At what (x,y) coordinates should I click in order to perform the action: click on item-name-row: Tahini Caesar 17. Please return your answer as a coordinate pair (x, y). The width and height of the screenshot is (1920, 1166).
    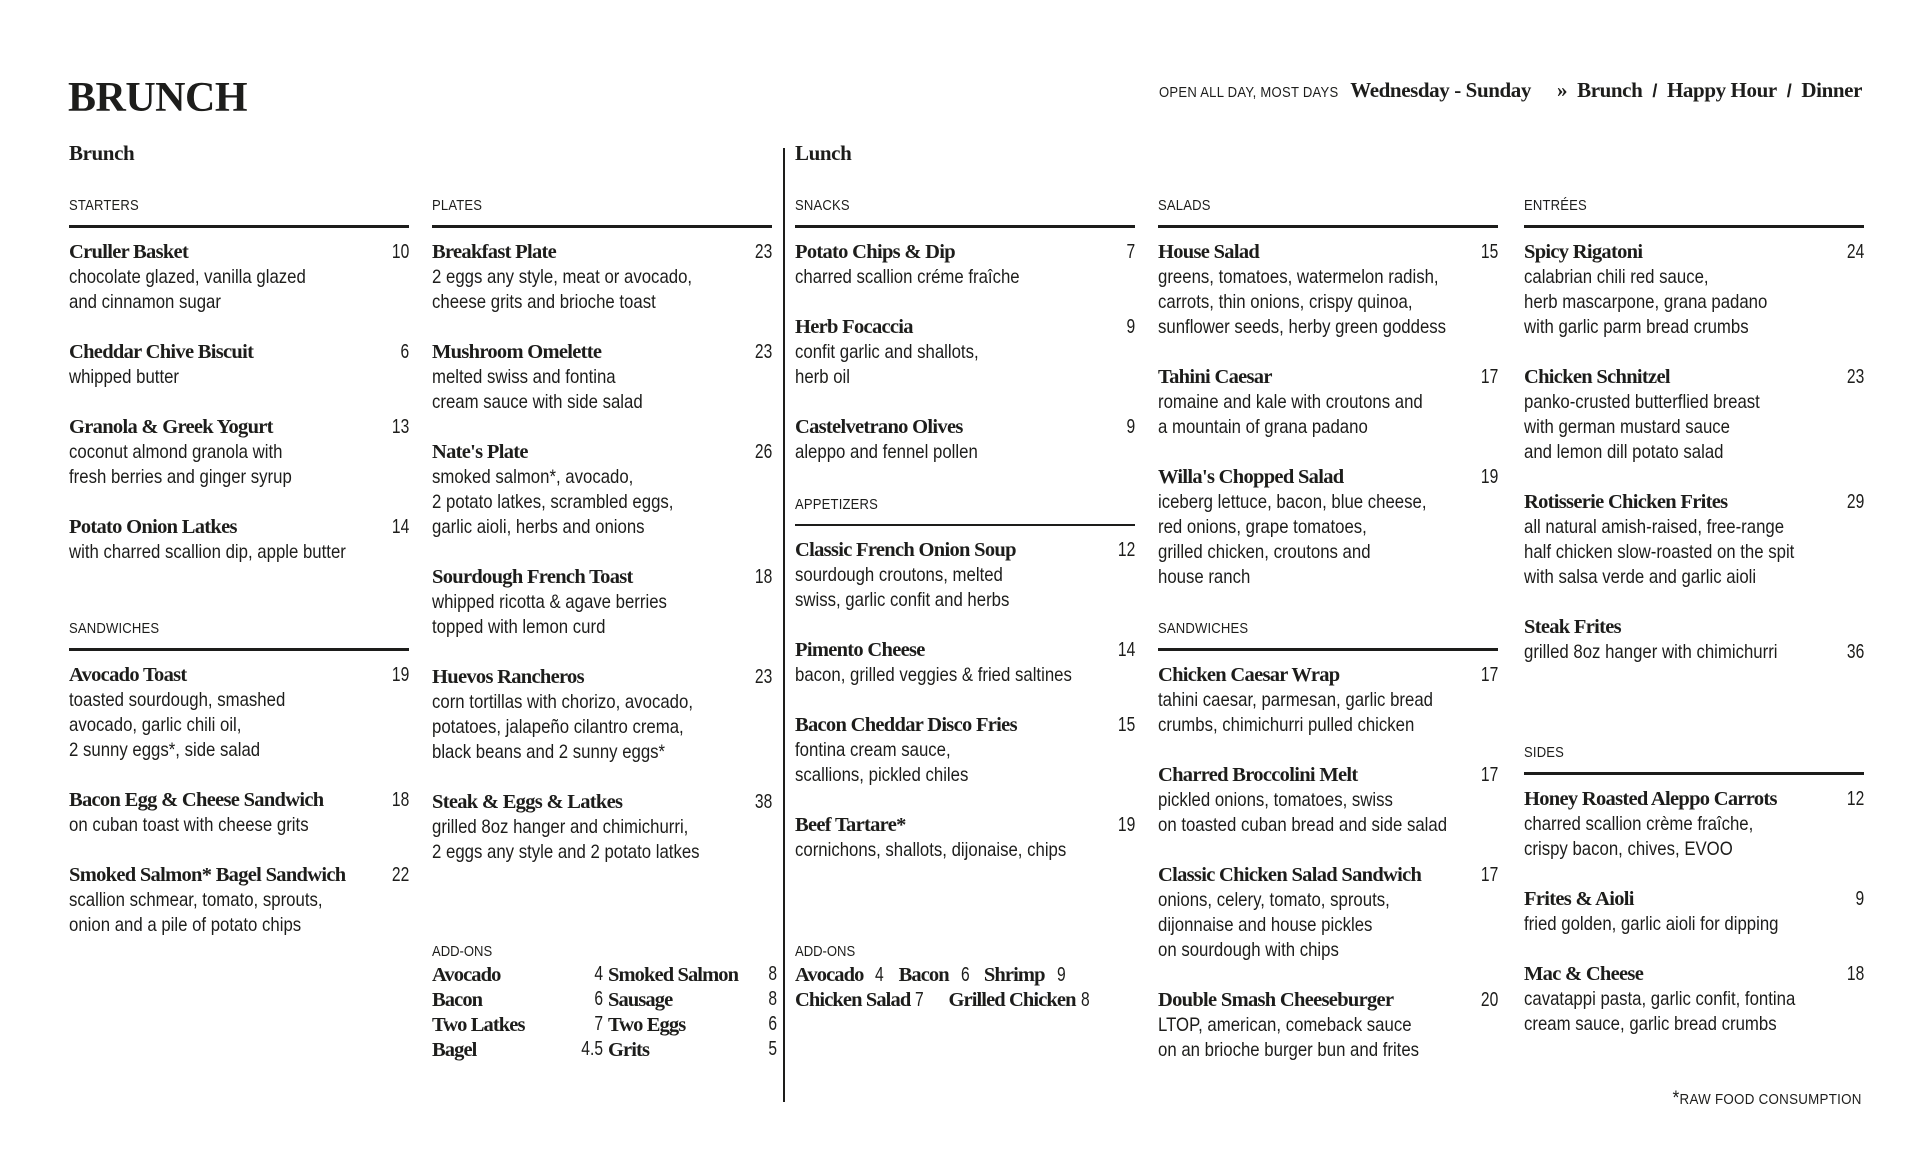
    Looking at the image, I should click on (1328, 377).